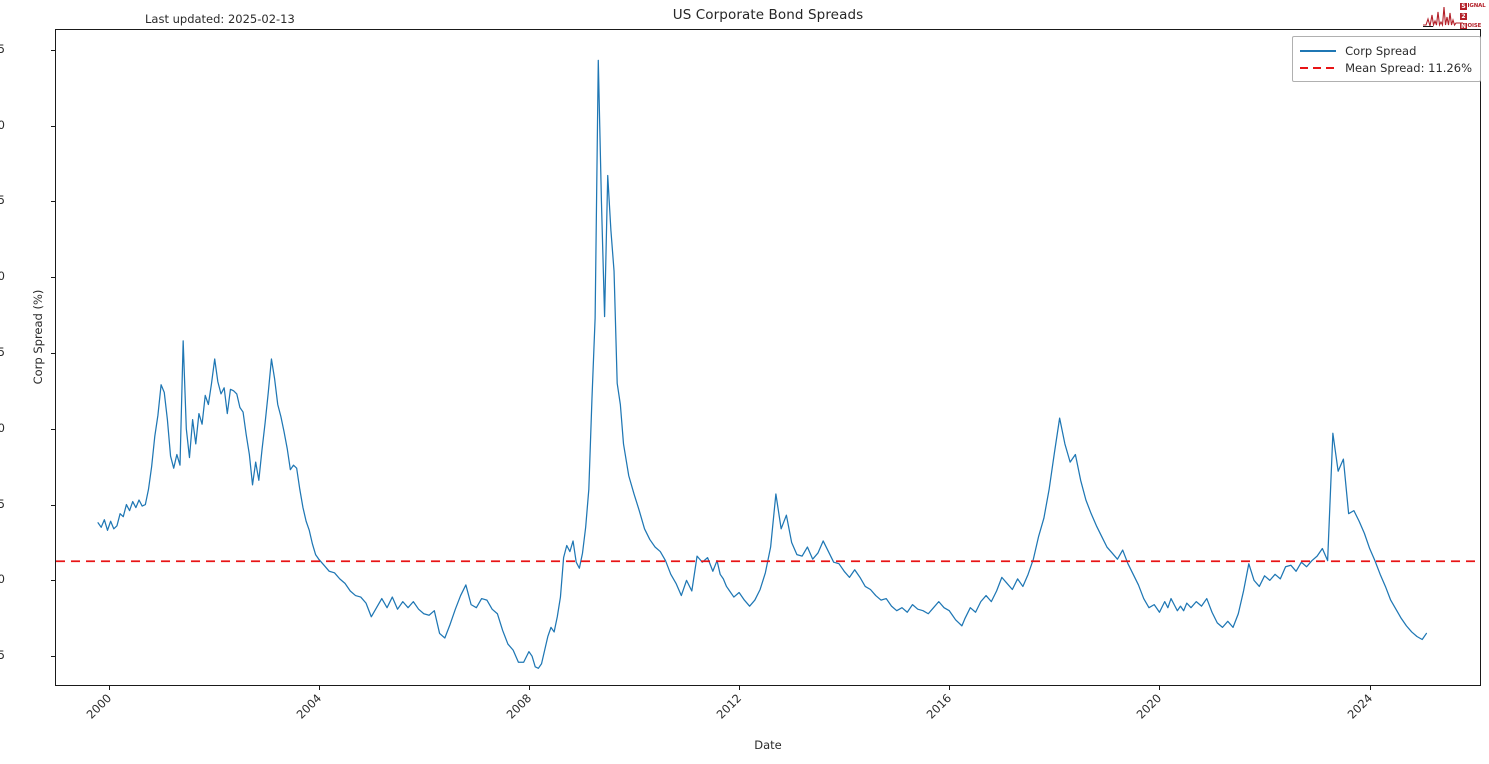 The image size is (1489, 764). Describe the element at coordinates (1160, 688) in the screenshot. I see `x-tick-mark-2020` at that location.